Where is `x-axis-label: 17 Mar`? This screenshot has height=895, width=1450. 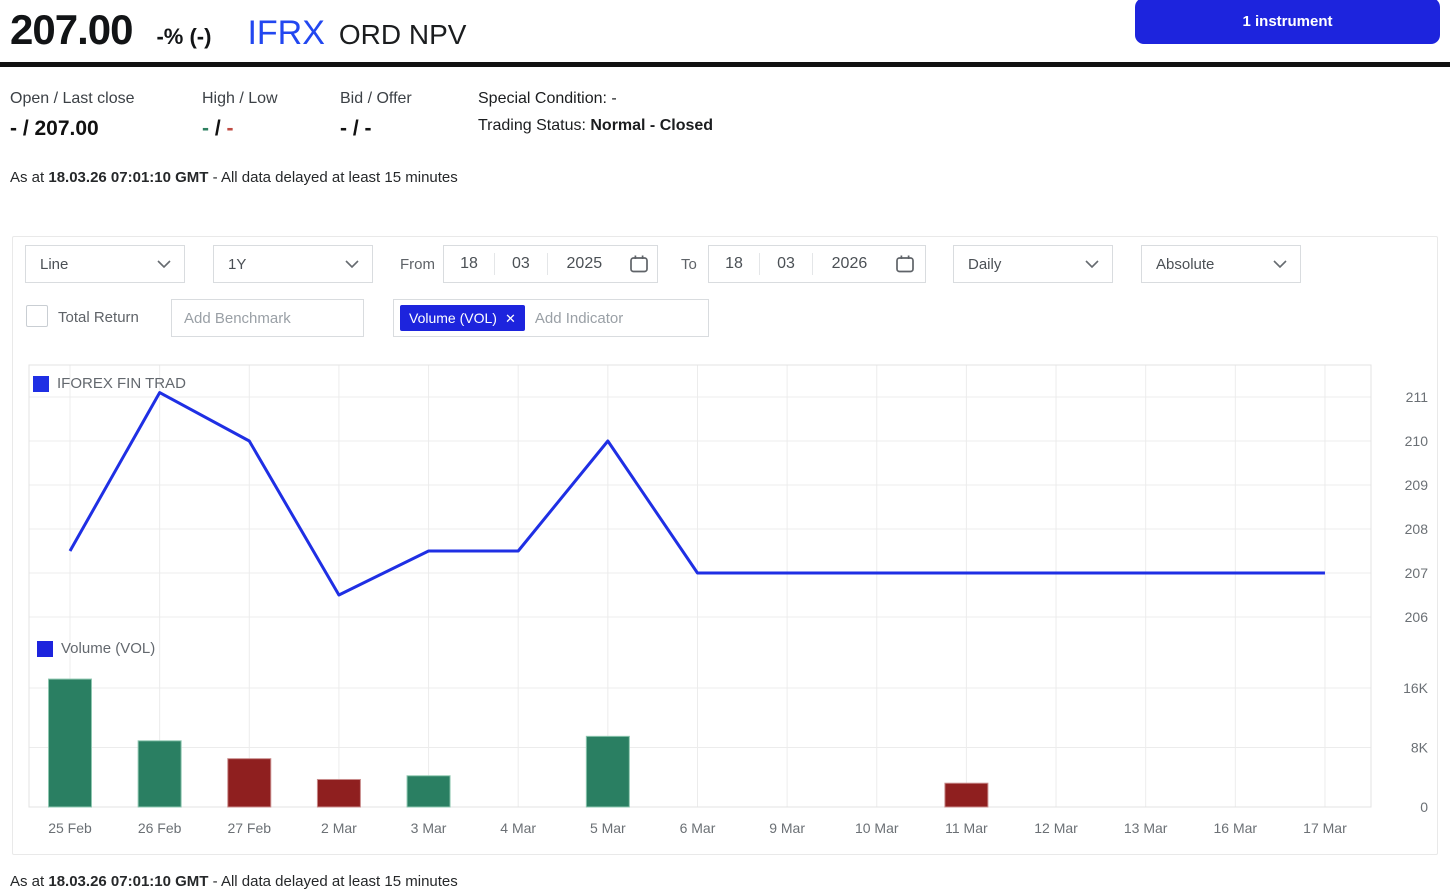
x-axis-label: 17 Mar is located at coordinates (1325, 828).